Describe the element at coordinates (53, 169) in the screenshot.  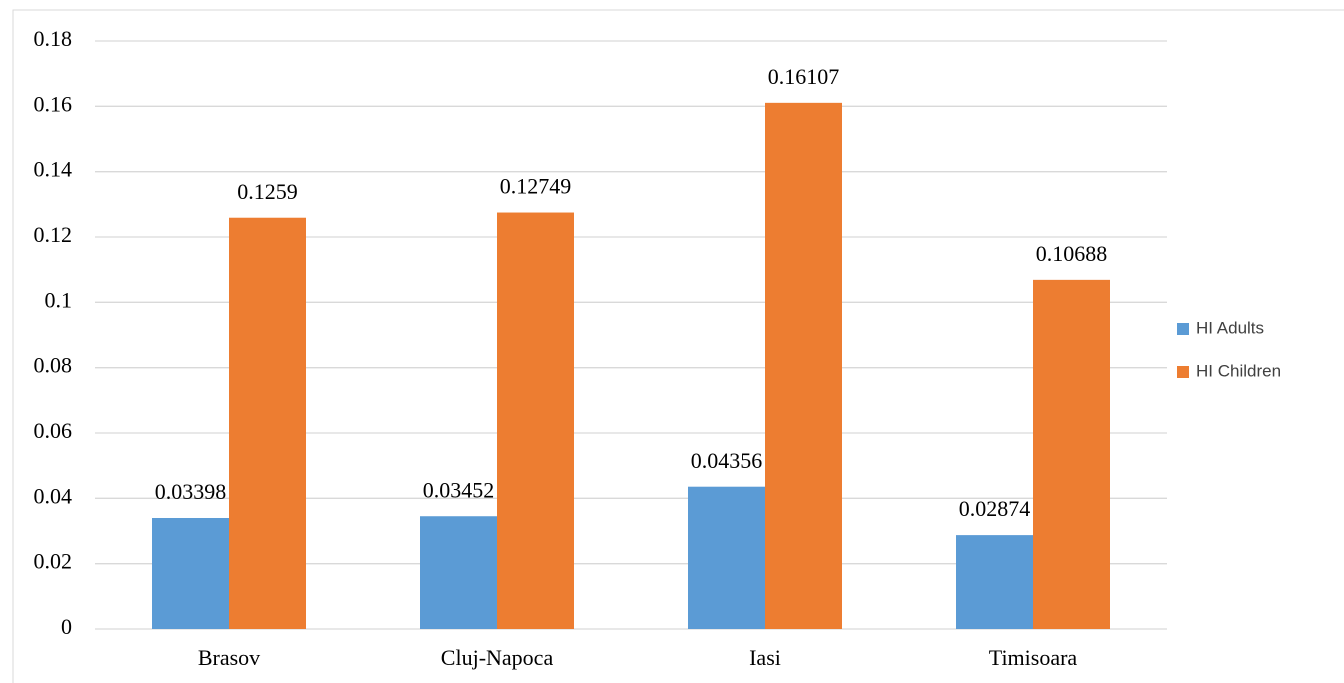
I see `y-tick-label: 0.14` at that location.